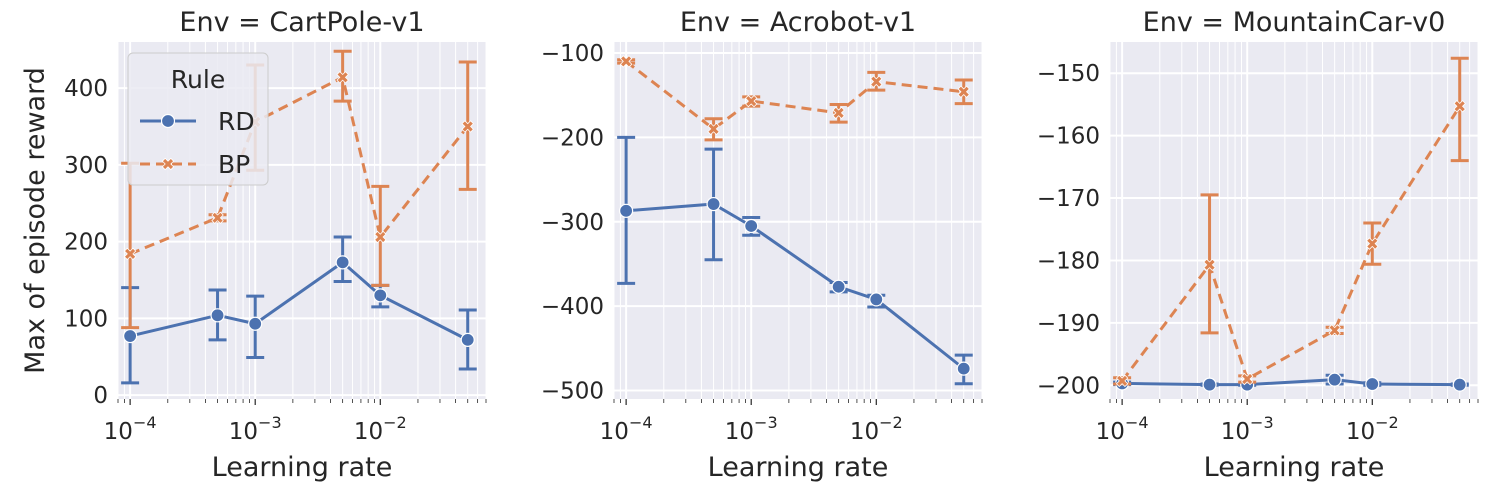  I want to click on legend: Rule RD BP, so click(198, 119).